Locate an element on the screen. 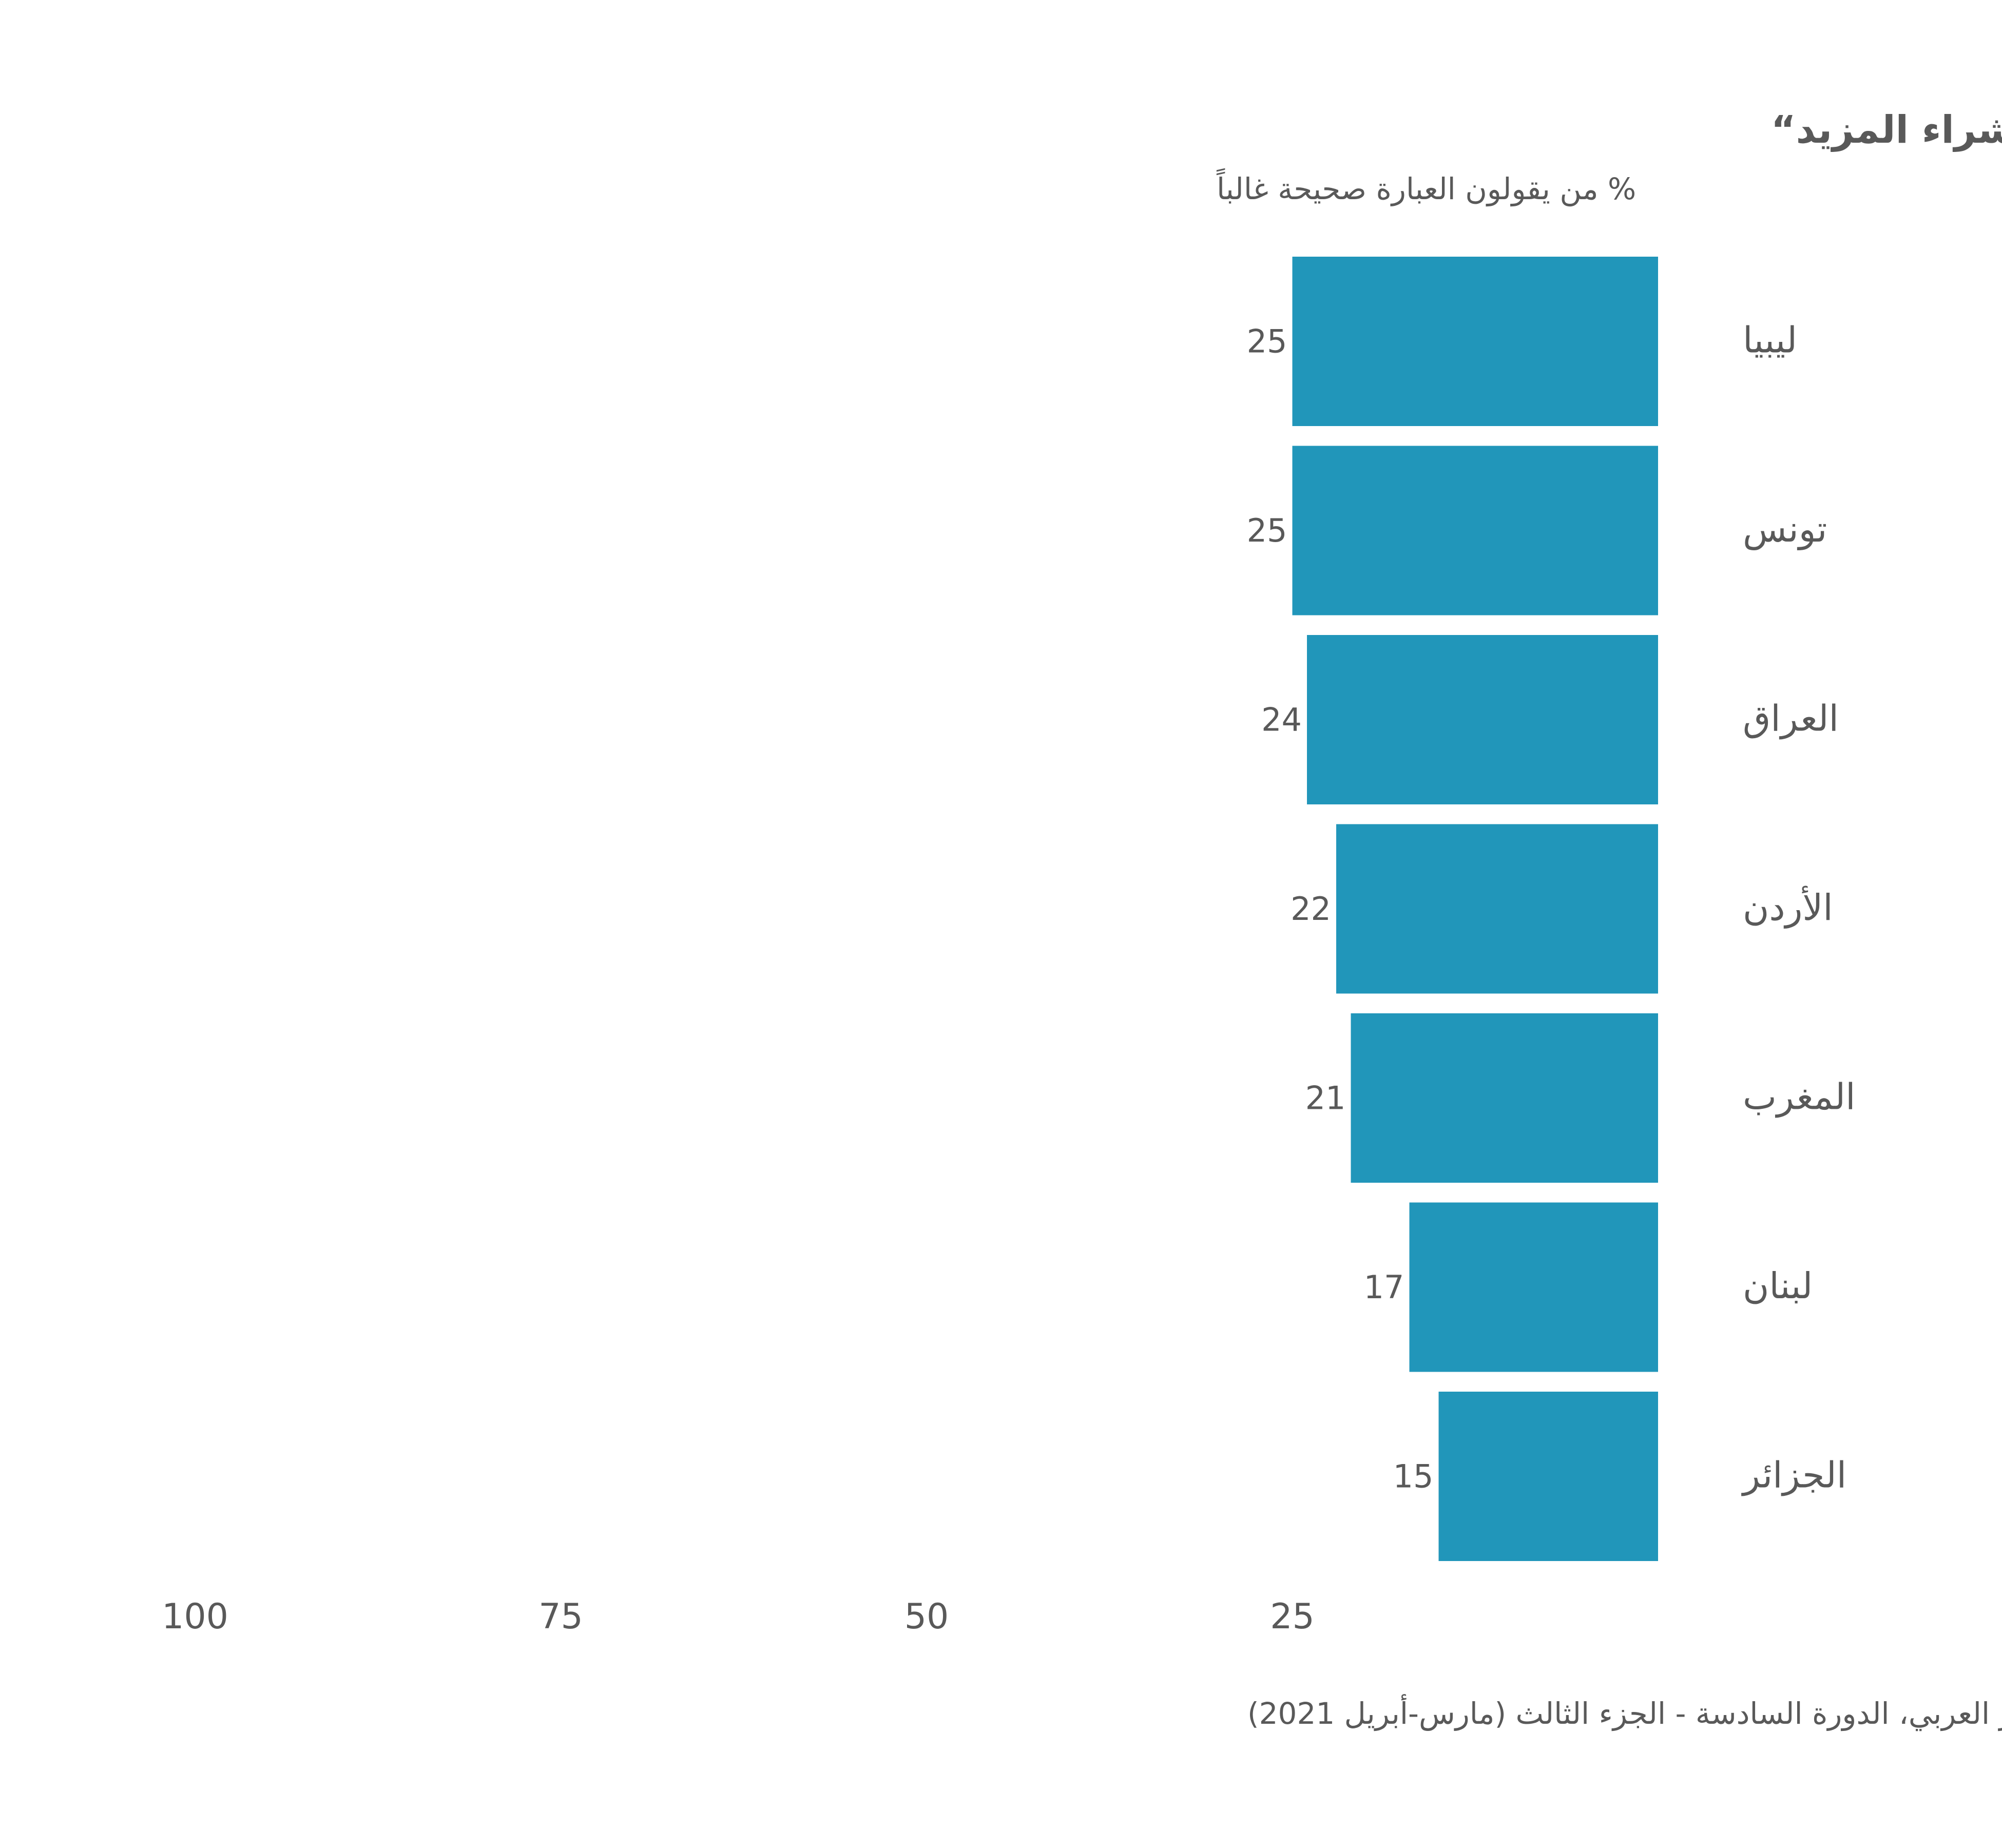 This screenshot has width=2002, height=1848. bars-group is located at coordinates (1475, 909).